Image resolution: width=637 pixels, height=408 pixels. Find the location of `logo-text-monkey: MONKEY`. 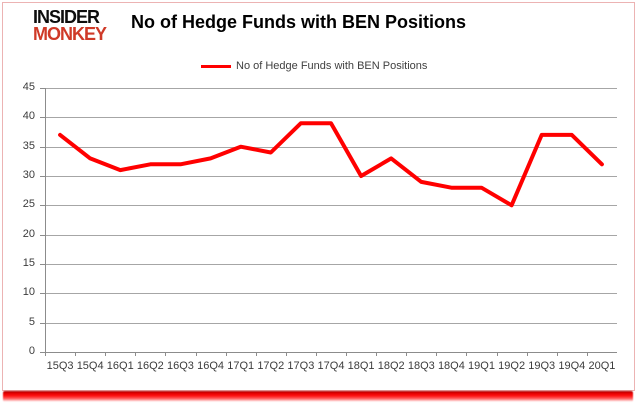

logo-text-monkey: MONKEY is located at coordinates (70, 33).